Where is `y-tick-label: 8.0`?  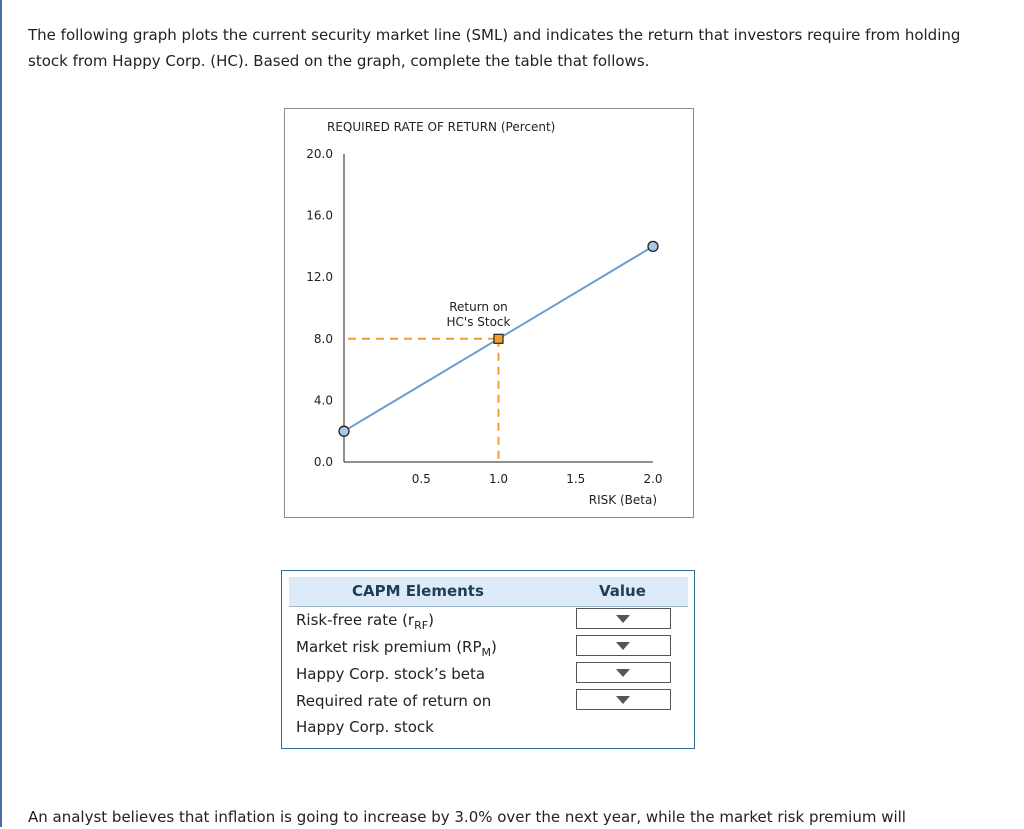 y-tick-label: 8.0 is located at coordinates (323, 339).